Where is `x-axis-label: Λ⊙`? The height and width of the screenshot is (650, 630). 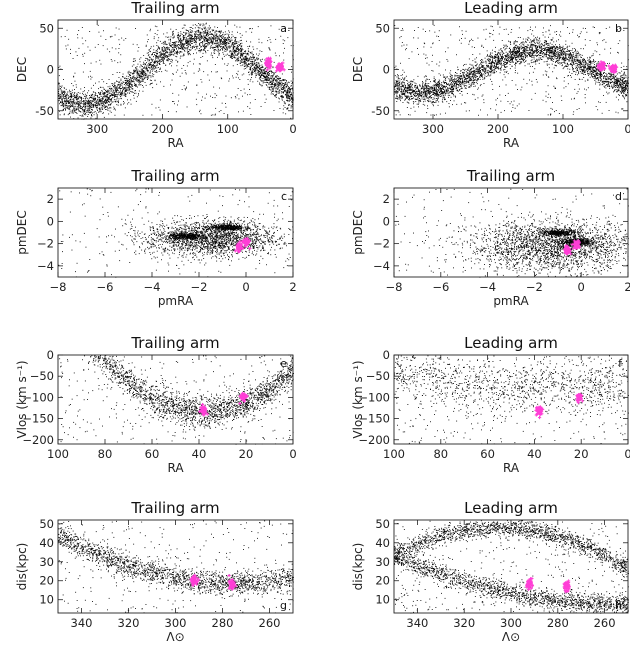 x-axis-label: Λ⊙ is located at coordinates (175, 637).